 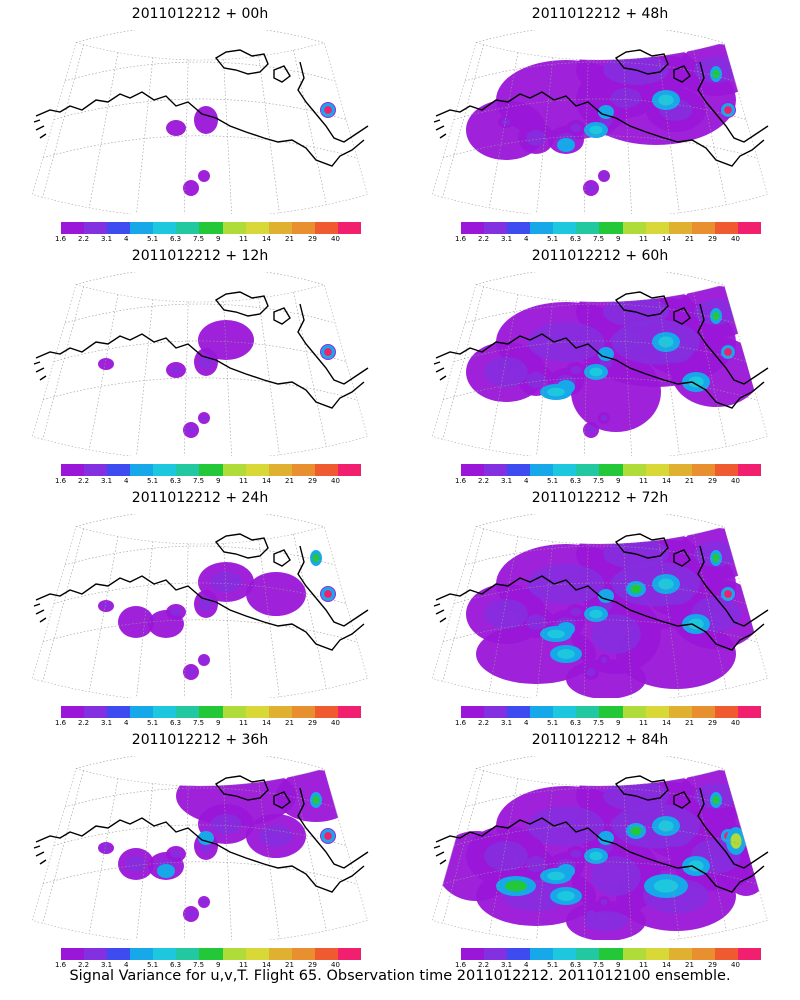 I want to click on colorbar-tick-label: 40, so click(x=335, y=239).